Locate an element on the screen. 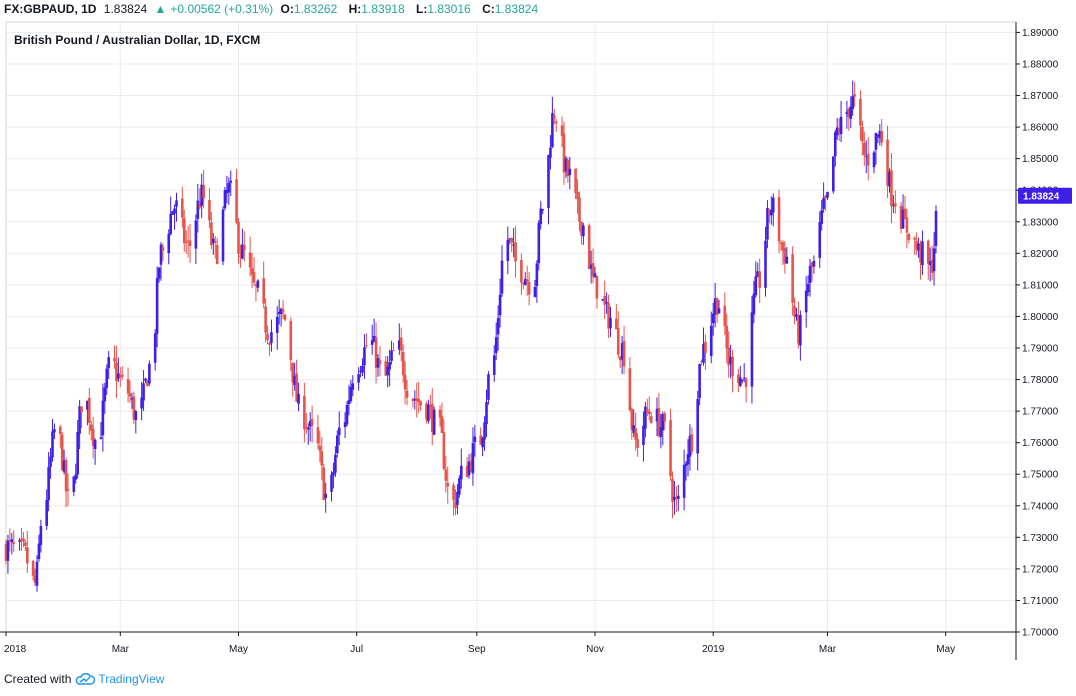 This screenshot has height=696, width=1076. tradingview-link: TradingView is located at coordinates (119, 679).